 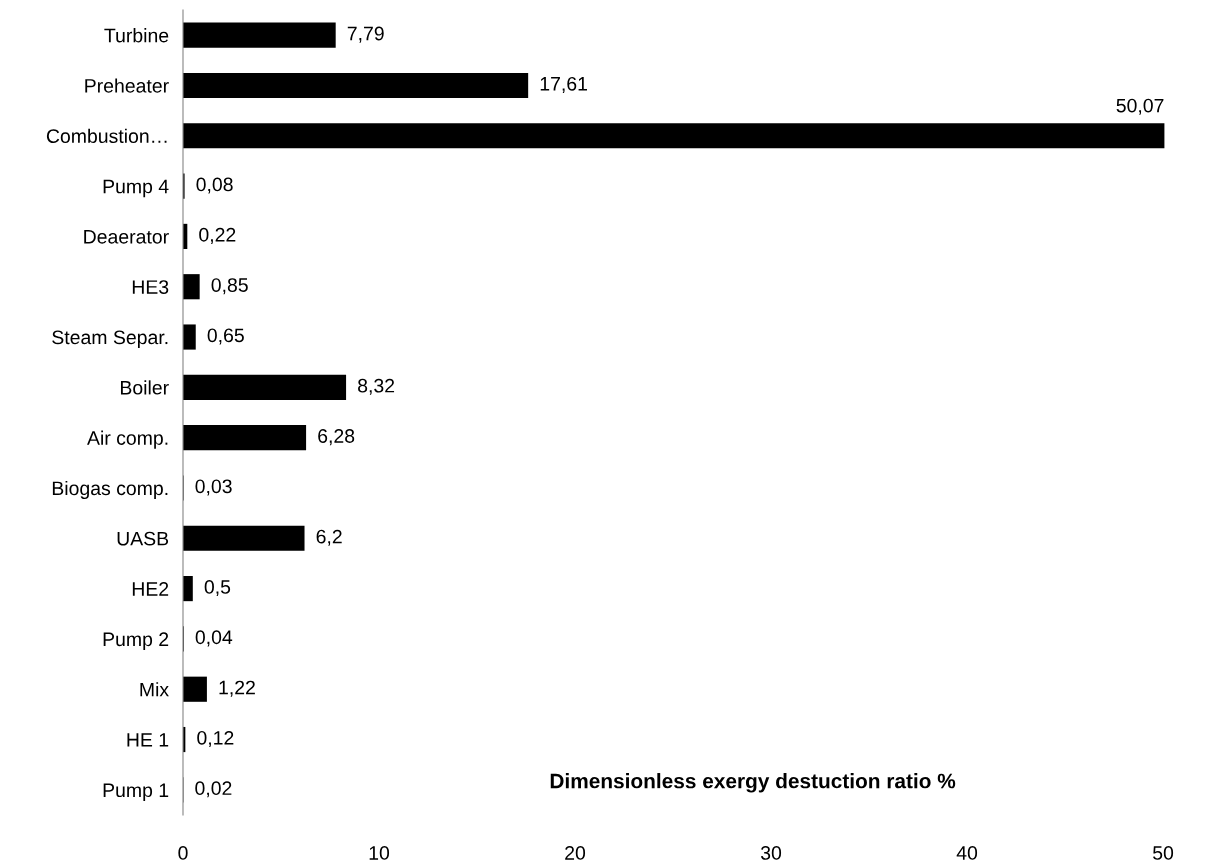 What do you see at coordinates (213, 789) in the screenshot?
I see `data-label: 0,02` at bounding box center [213, 789].